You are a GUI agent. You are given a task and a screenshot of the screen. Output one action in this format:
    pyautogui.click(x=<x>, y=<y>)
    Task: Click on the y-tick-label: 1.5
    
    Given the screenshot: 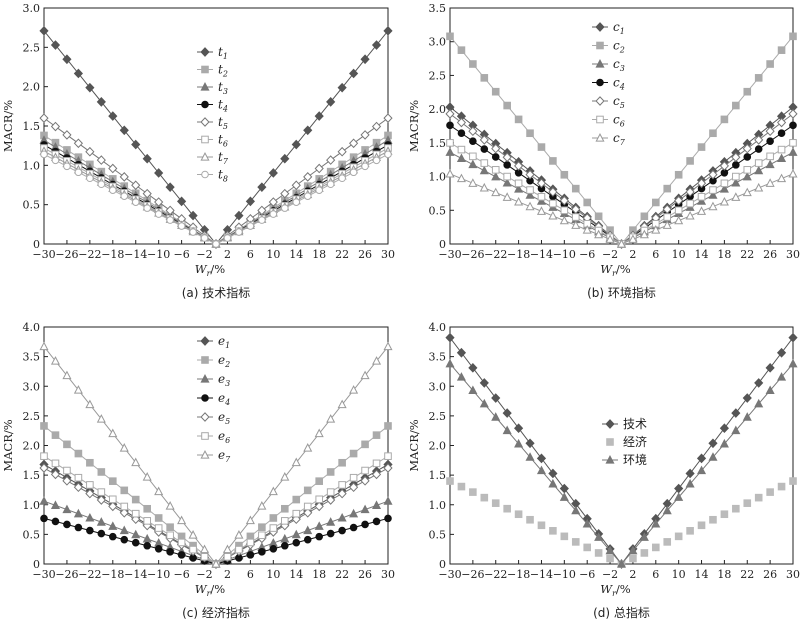 What is the action you would take?
    pyautogui.click(x=32, y=126)
    